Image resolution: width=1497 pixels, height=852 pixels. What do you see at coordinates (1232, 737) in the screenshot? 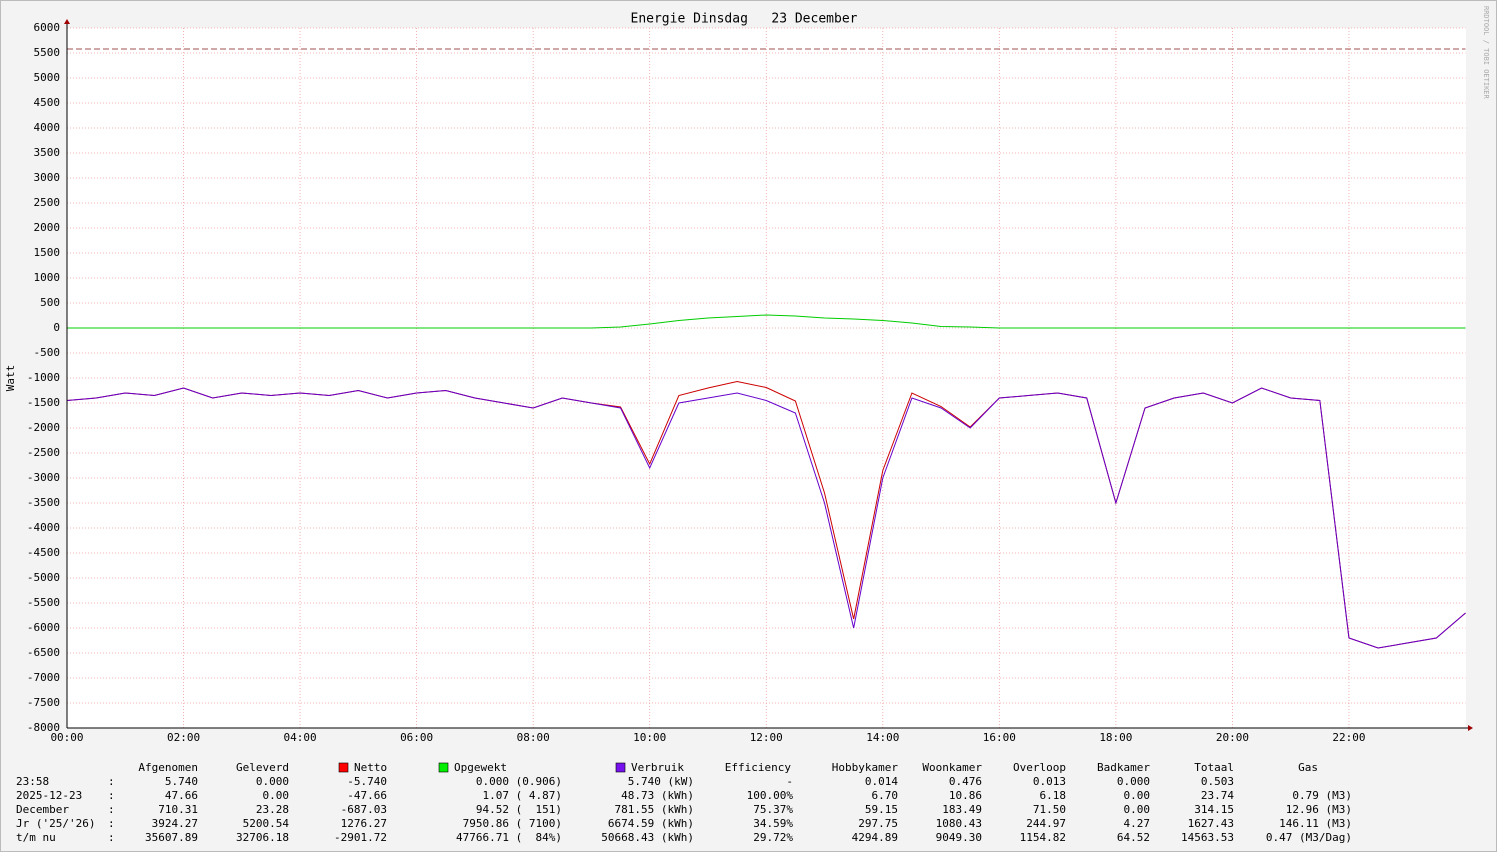
I see `x-tick-label: 20:00` at bounding box center [1232, 737].